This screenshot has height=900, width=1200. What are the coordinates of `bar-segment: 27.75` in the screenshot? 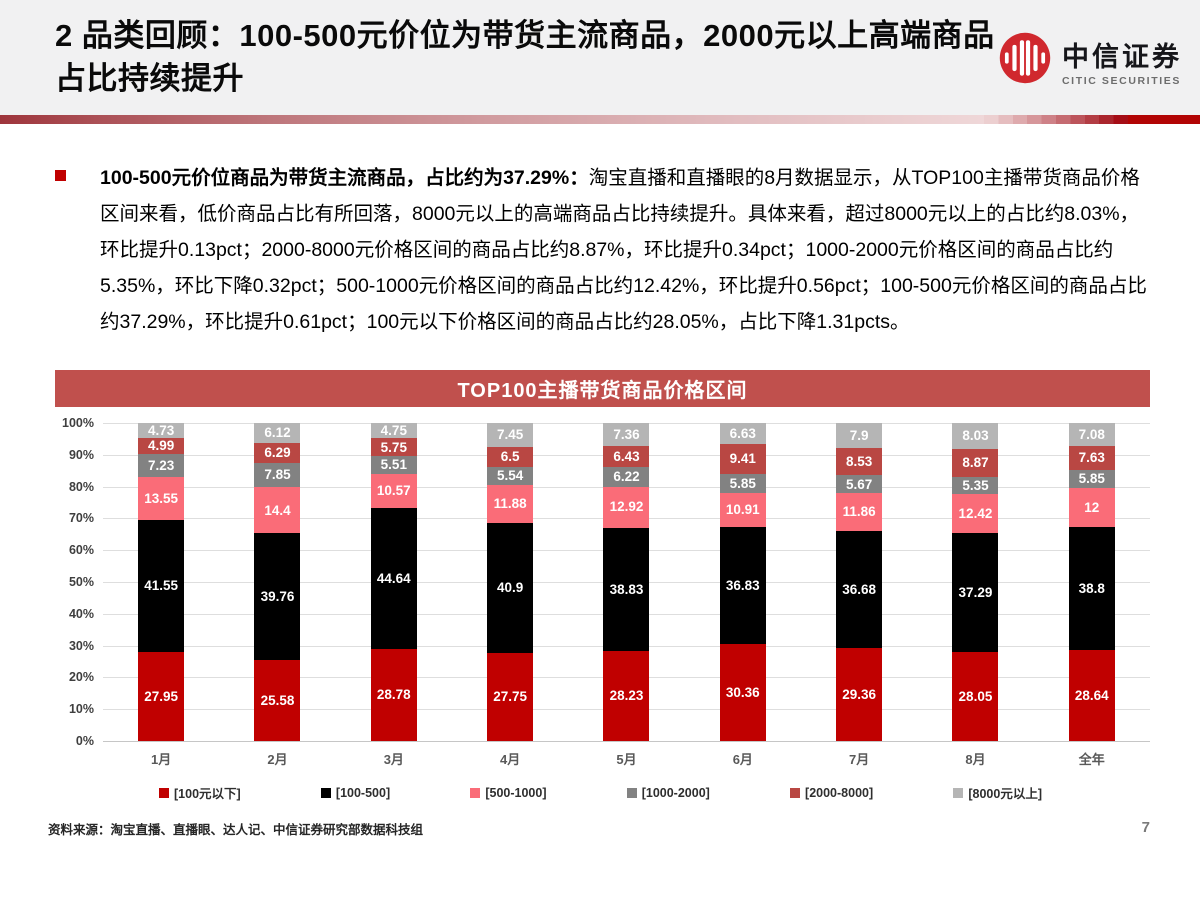 It's located at (510, 696).